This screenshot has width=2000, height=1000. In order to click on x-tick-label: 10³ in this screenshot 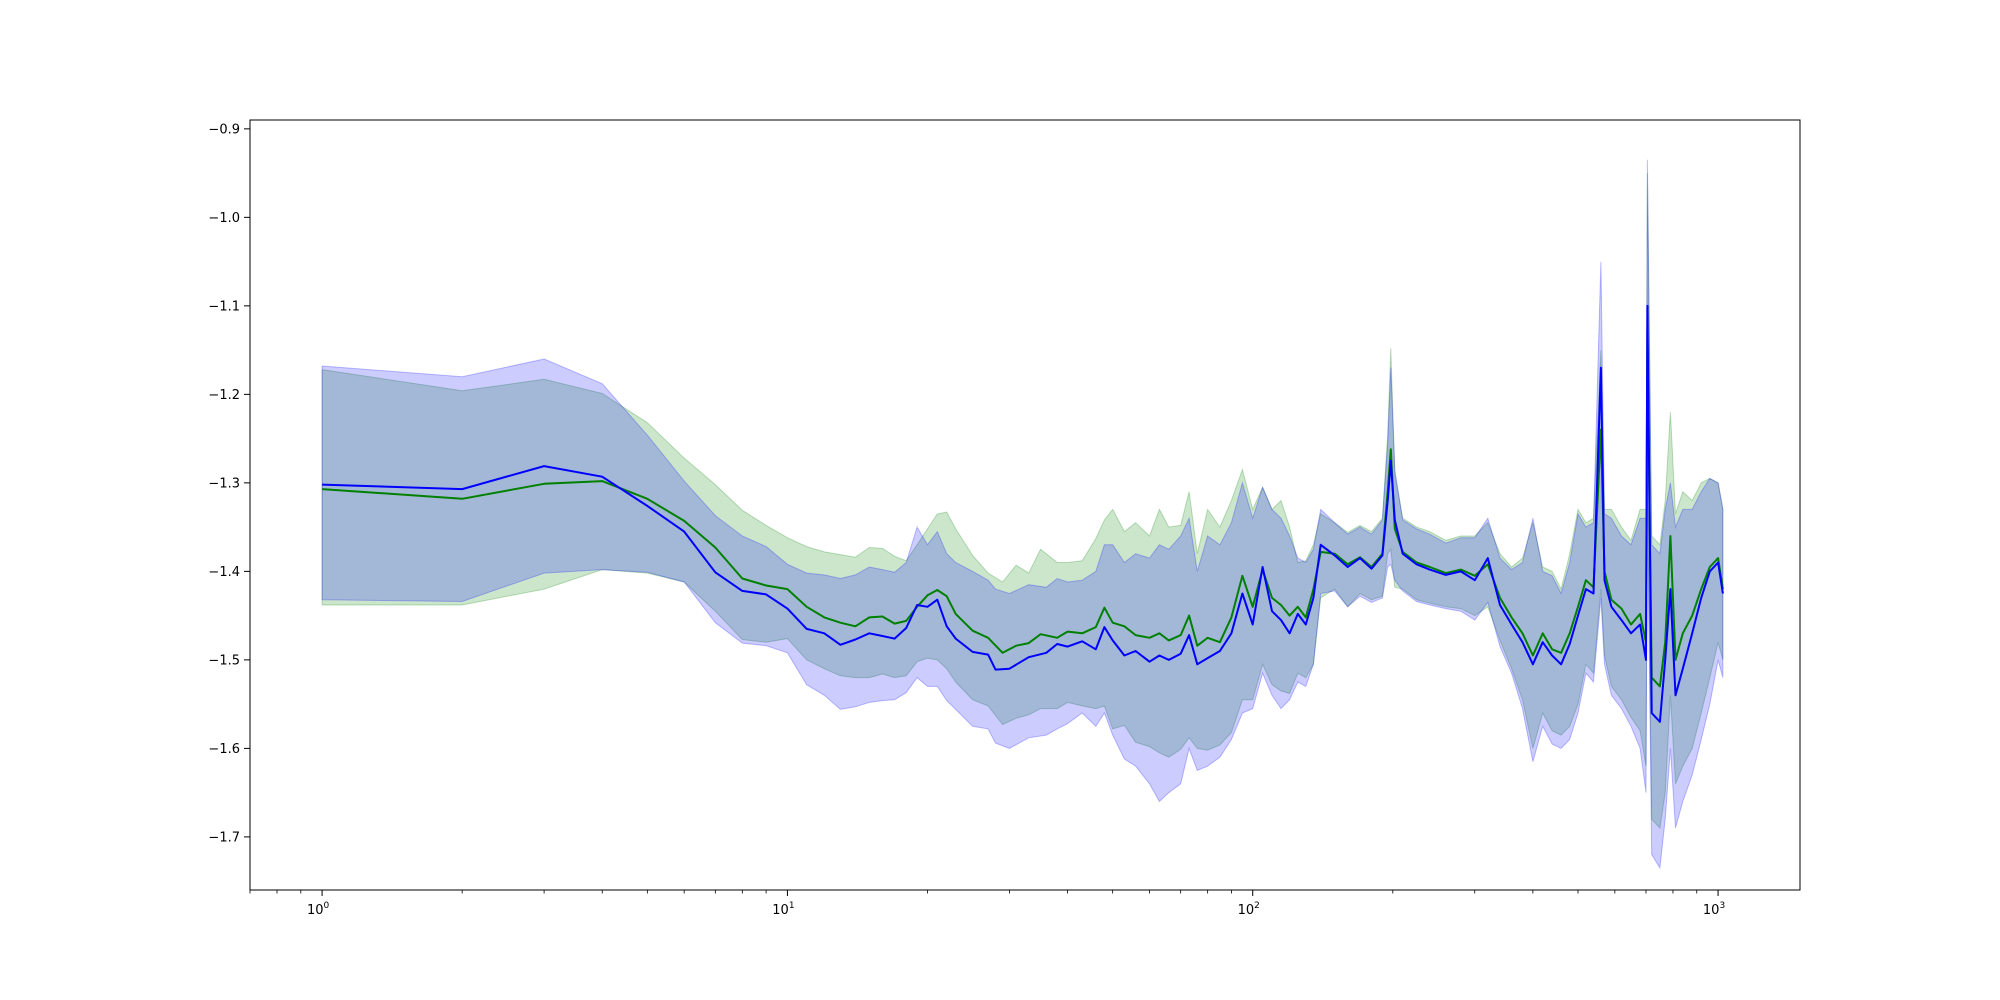, I will do `click(1714, 909)`.